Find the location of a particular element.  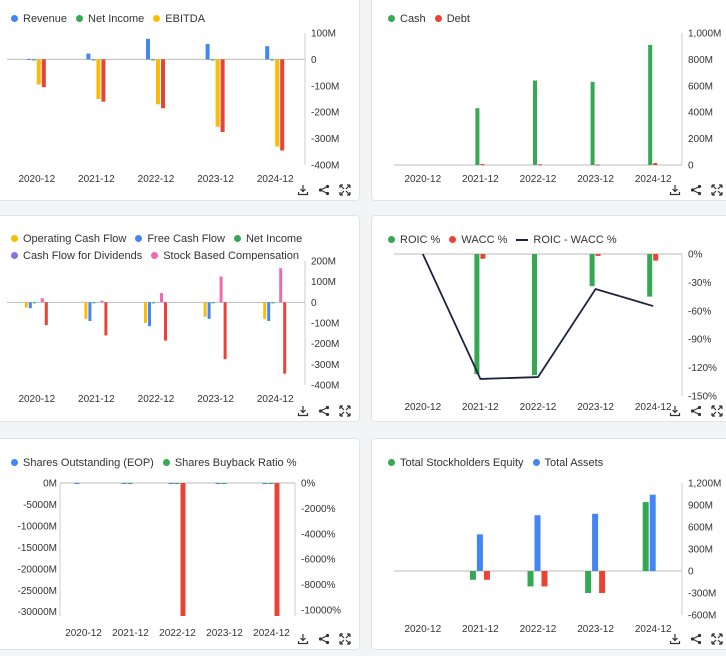

legend-item-shares-buyback-ratio: Shares Buyback Ratio % is located at coordinates (229, 463).